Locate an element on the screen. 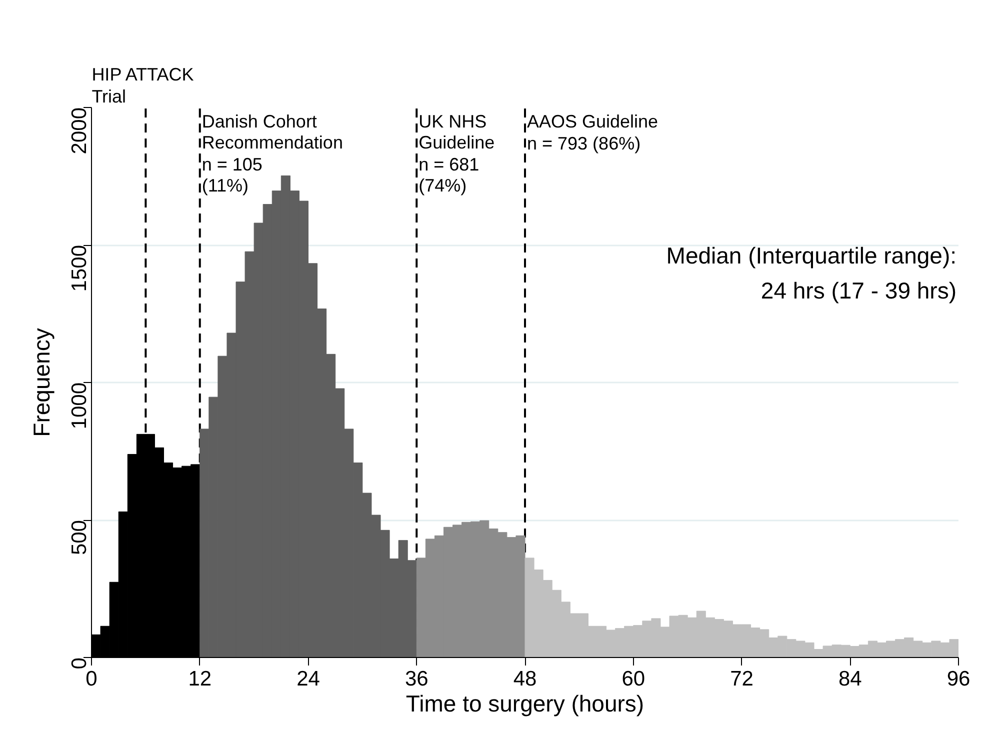  x-tick-label: 48 is located at coordinates (525, 679).